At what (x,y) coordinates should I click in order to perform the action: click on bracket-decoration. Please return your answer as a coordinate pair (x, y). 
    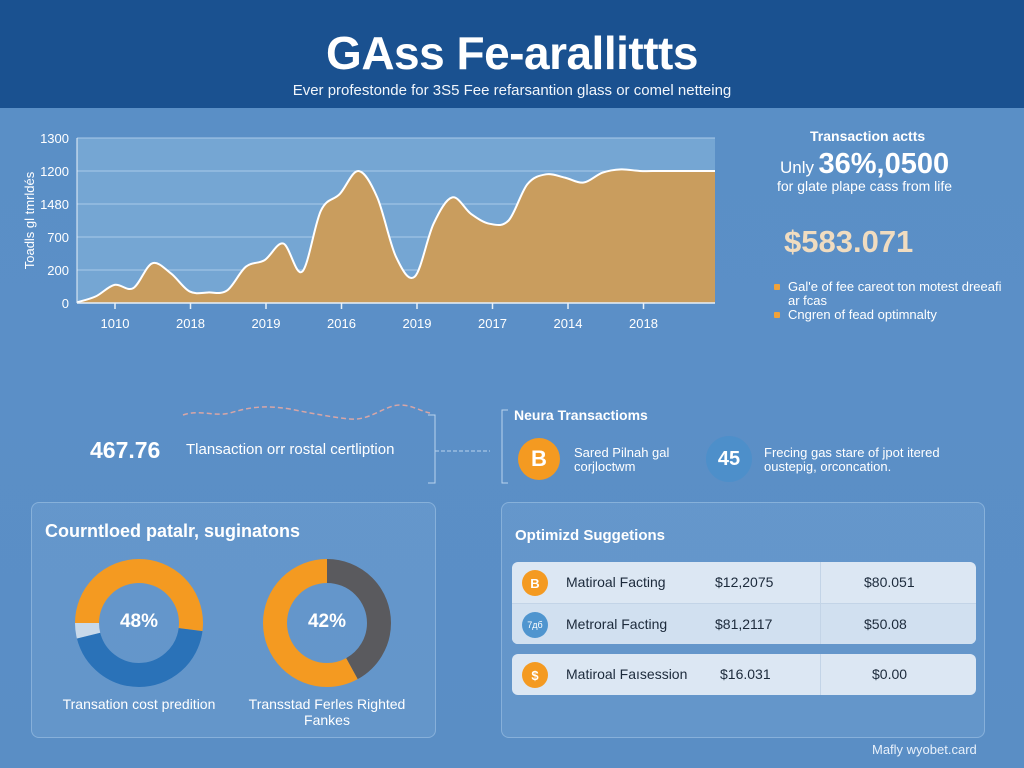
    Looking at the image, I should click on (504, 446).